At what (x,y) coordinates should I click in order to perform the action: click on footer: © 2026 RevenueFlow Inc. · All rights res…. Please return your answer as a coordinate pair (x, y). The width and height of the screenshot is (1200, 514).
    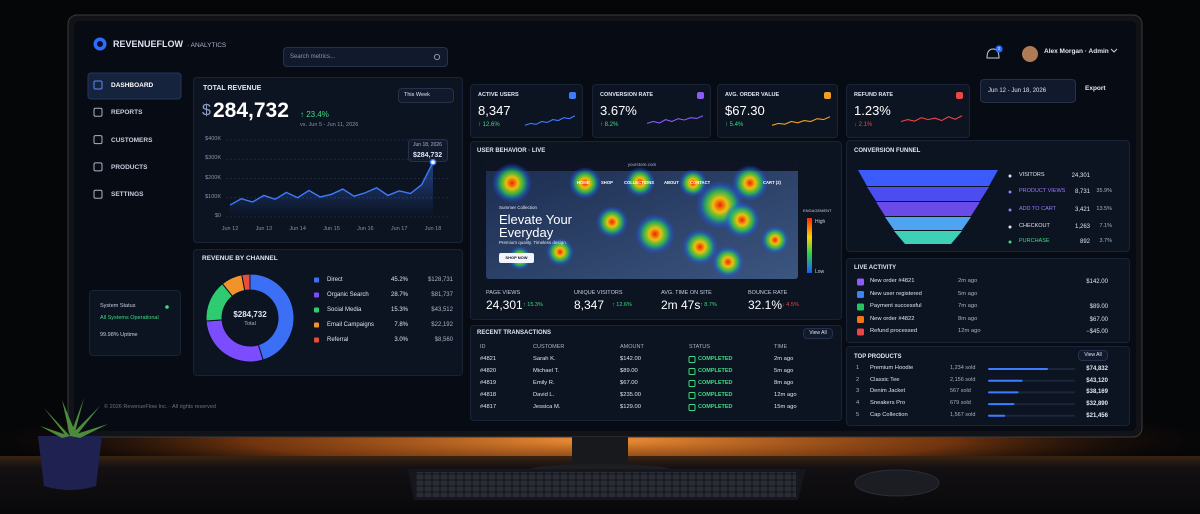
    Looking at the image, I should click on (160, 407).